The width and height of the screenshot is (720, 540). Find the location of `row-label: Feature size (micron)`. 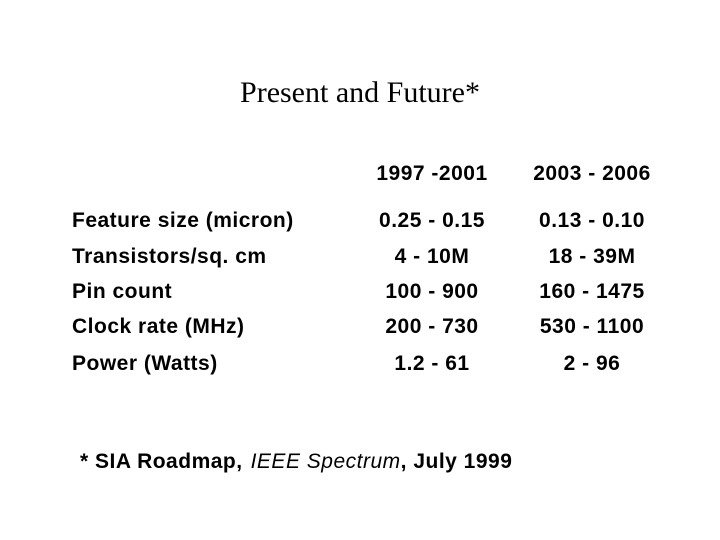

row-label: Feature size (micron) is located at coordinates (183, 220).